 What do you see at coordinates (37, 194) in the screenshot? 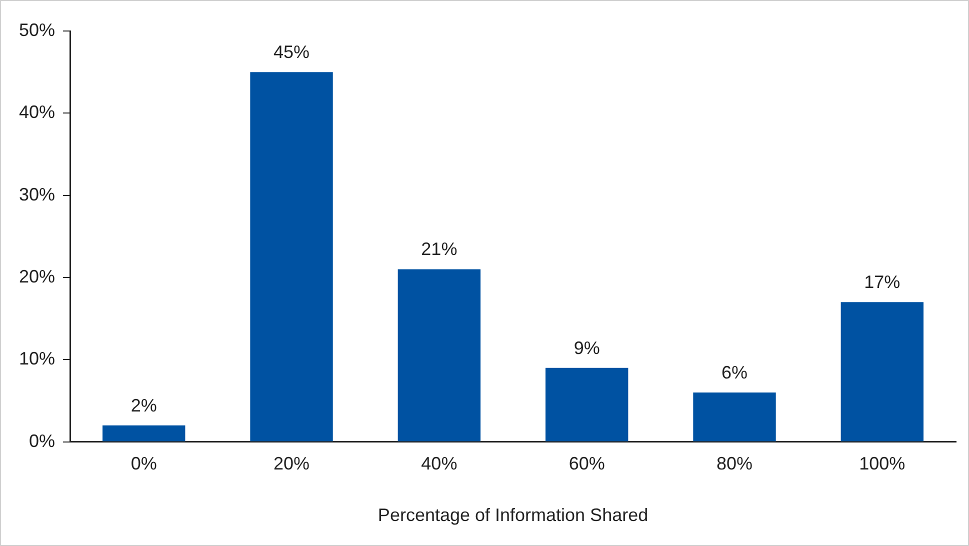
I see `y-tick-label: 30%` at bounding box center [37, 194].